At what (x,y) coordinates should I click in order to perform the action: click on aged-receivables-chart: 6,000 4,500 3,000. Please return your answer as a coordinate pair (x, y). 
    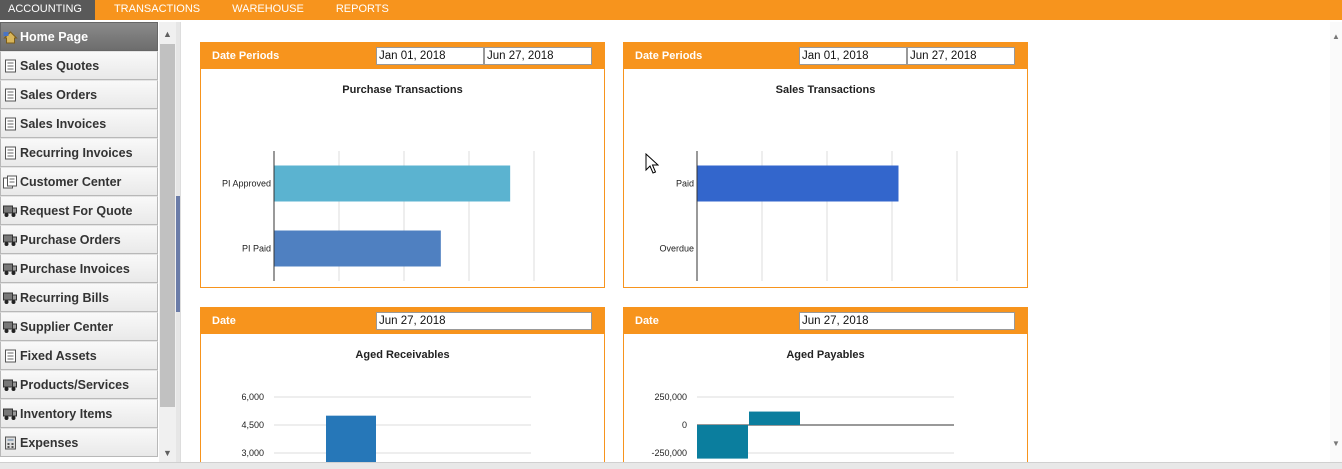
    Looking at the image, I should click on (386, 430).